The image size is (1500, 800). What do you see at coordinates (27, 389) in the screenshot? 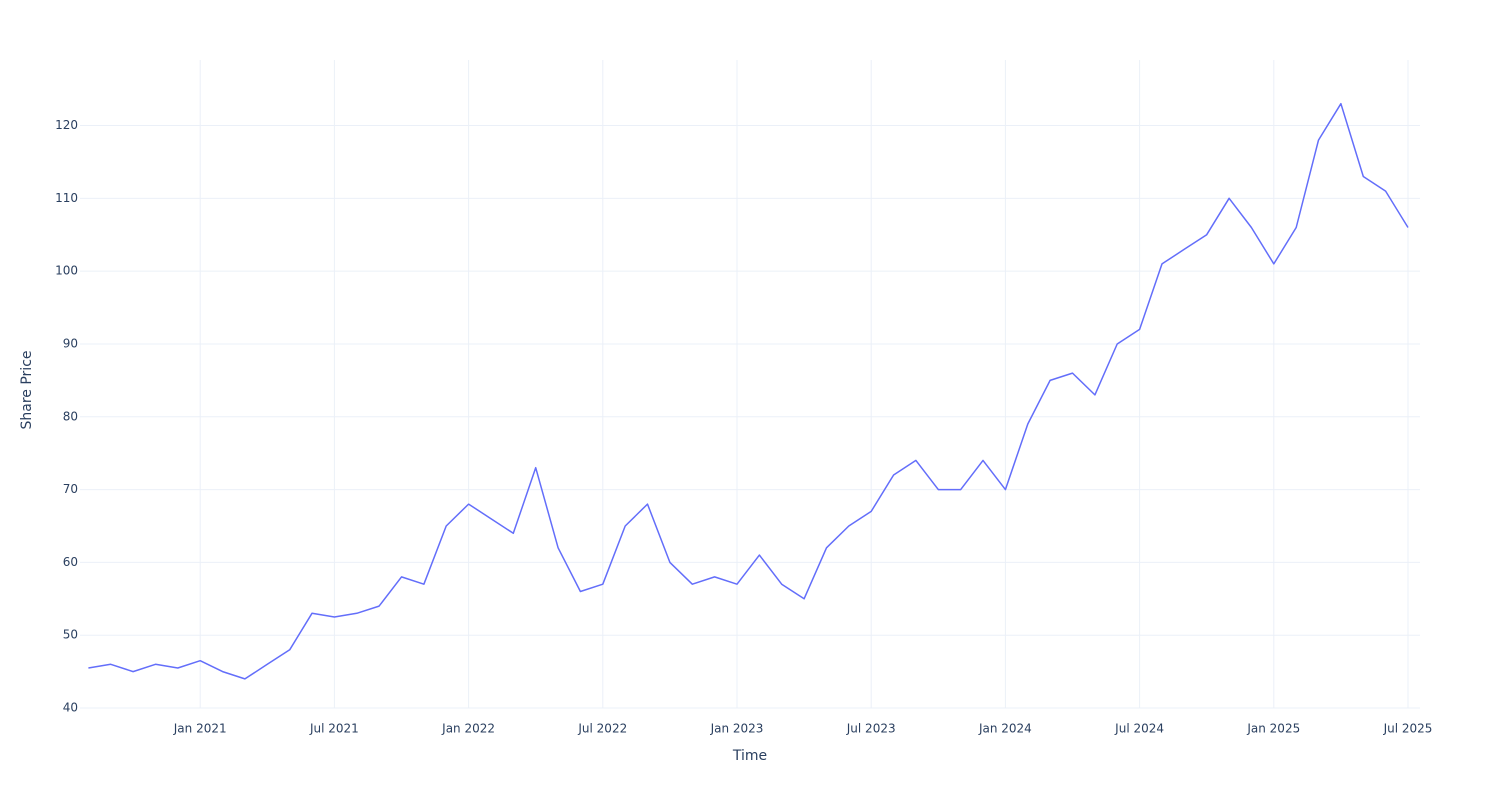
I see `y-axis-title: Share Price` at bounding box center [27, 389].